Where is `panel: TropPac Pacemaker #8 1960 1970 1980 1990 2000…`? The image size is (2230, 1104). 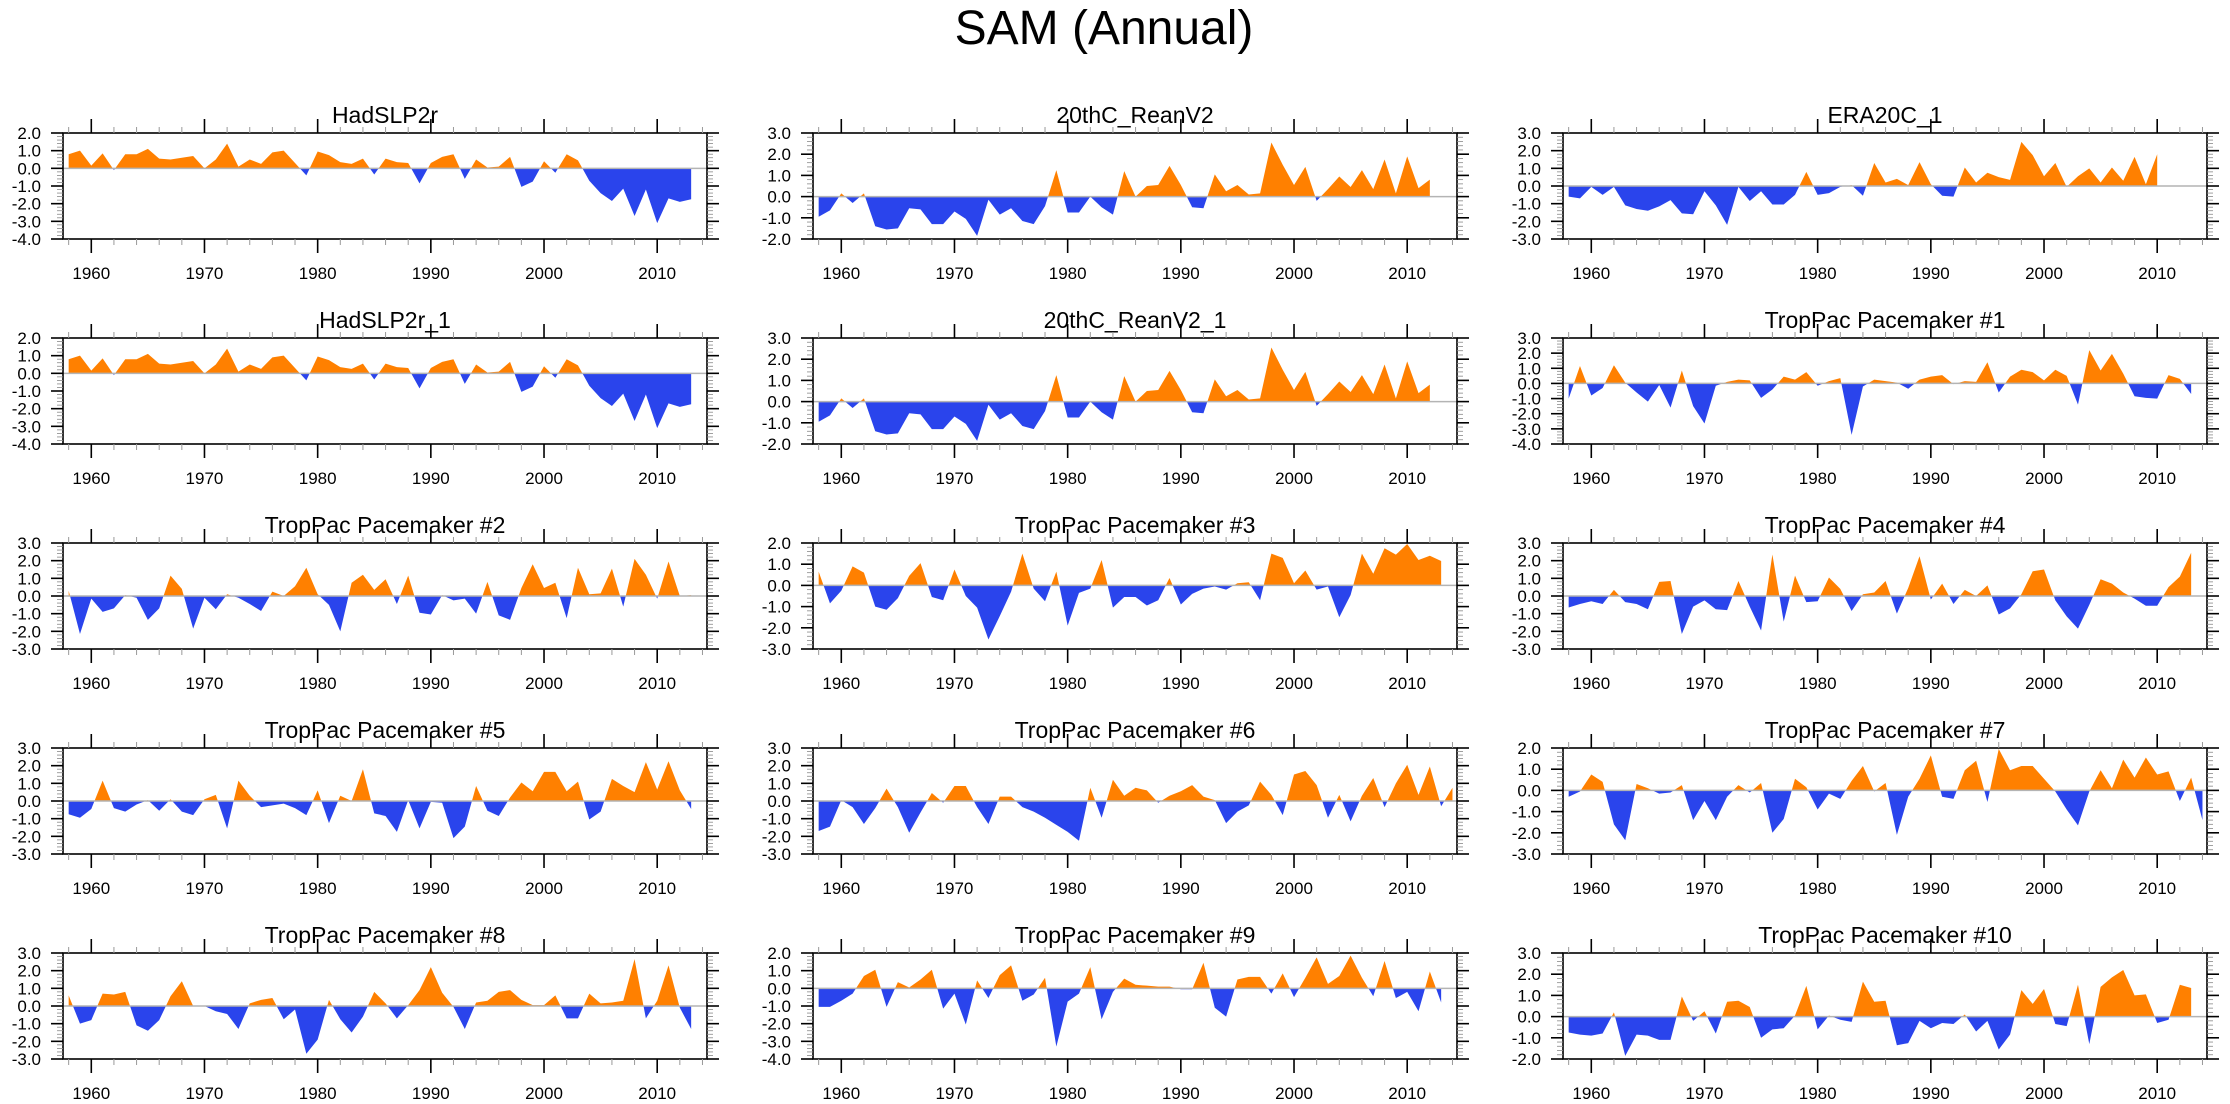
panel: TropPac Pacemaker #8 1960 1970 1980 1990 2000… is located at coordinates (365, 1012).